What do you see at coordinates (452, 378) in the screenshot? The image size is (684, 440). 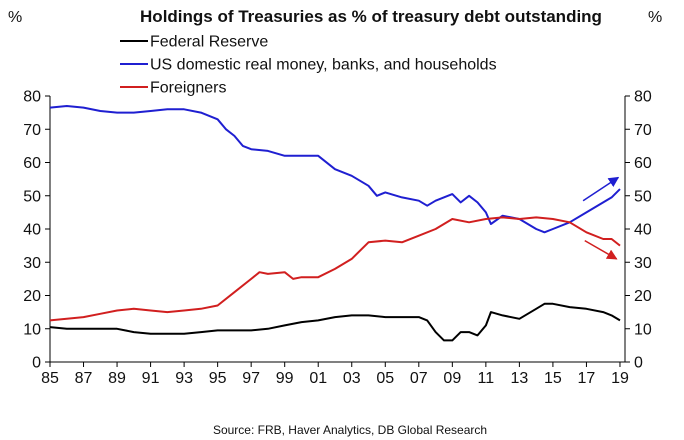 I see `x-tick-label: 09` at bounding box center [452, 378].